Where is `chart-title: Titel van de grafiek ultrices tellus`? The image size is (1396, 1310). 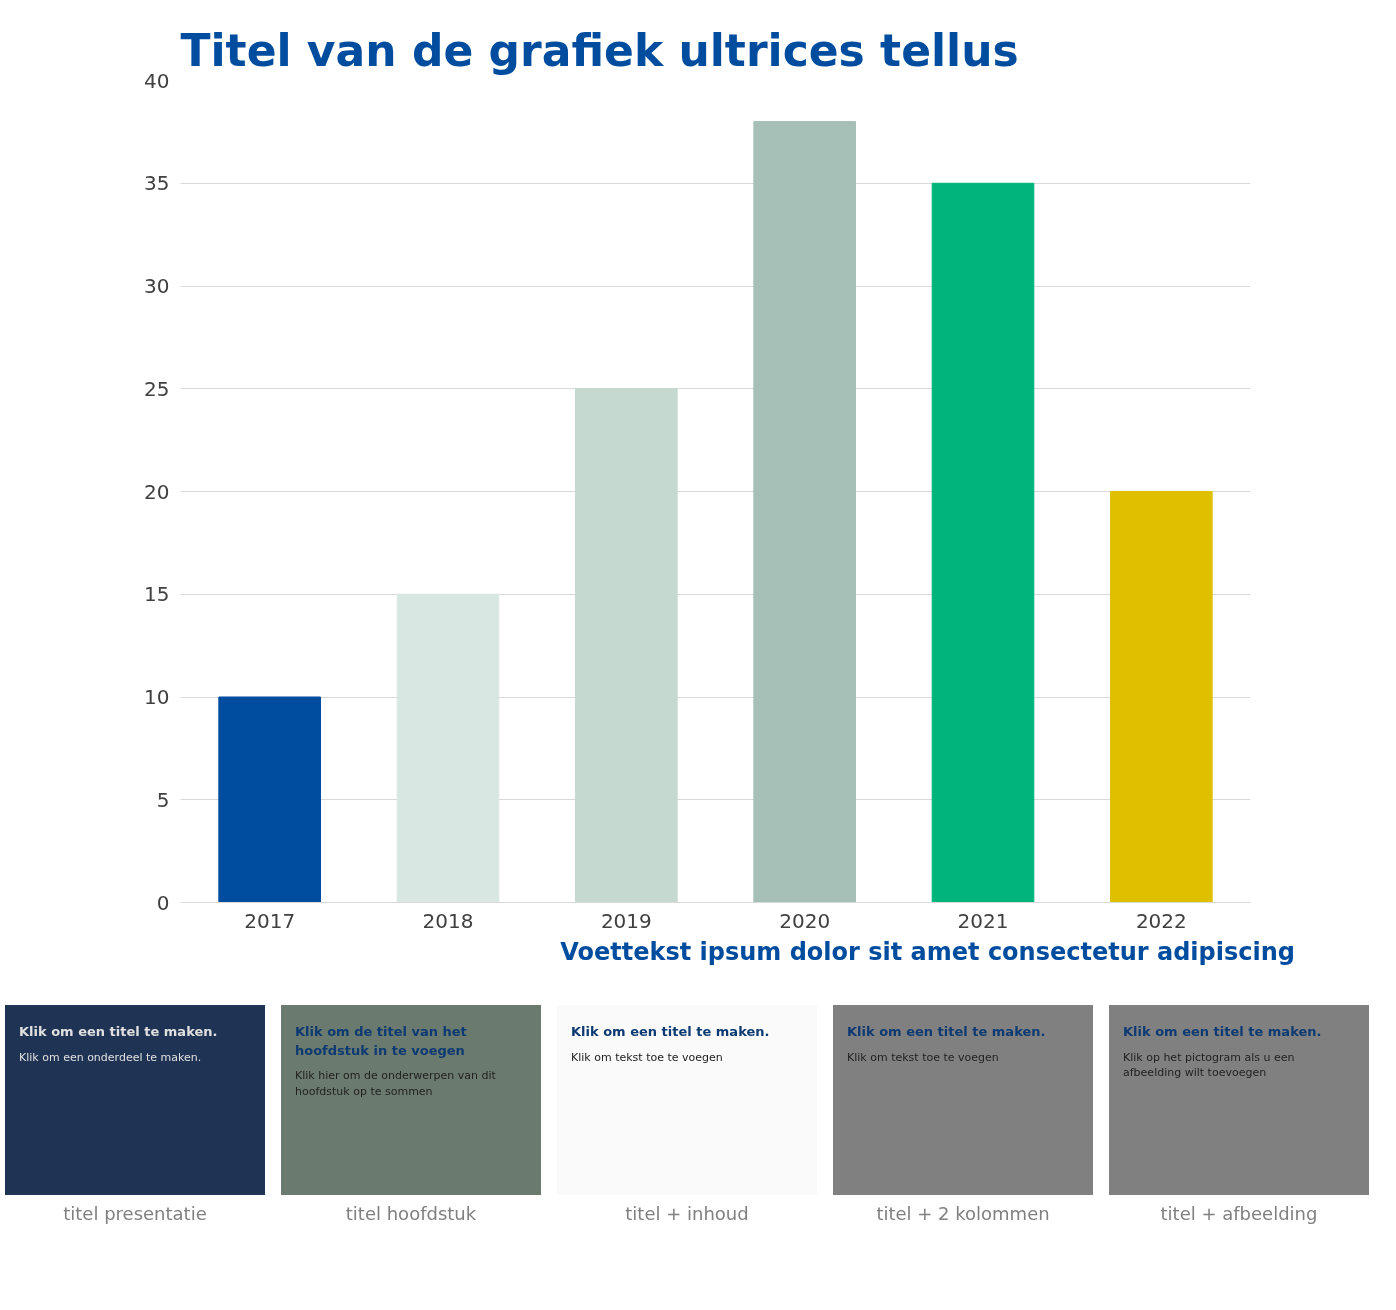
chart-title: Titel van de grafiek ultrices tellus is located at coordinates (599, 50).